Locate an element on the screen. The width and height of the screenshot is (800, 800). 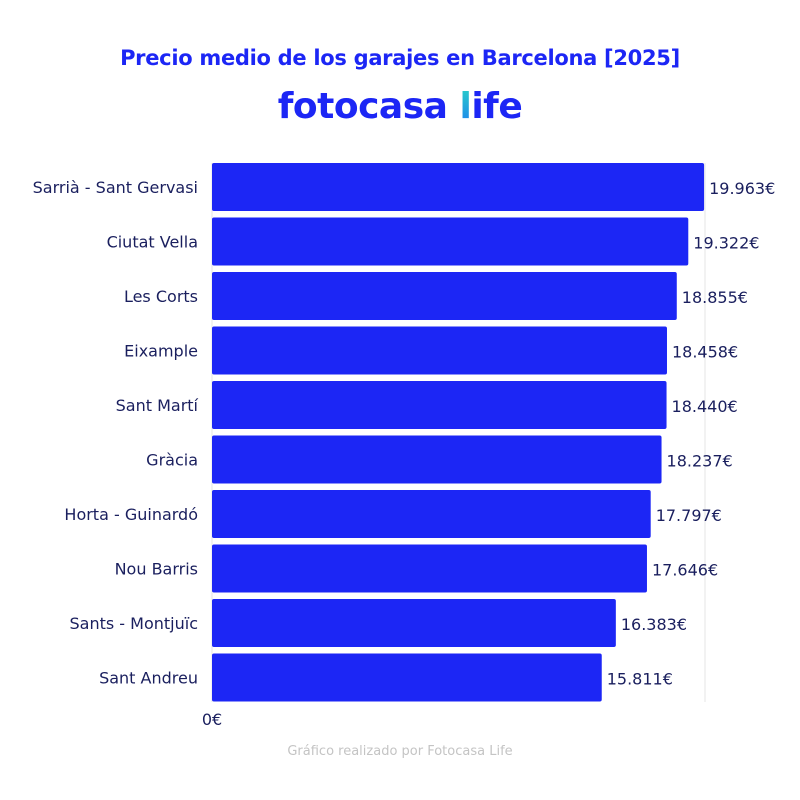
category-label: Eixample is located at coordinates (161, 351).